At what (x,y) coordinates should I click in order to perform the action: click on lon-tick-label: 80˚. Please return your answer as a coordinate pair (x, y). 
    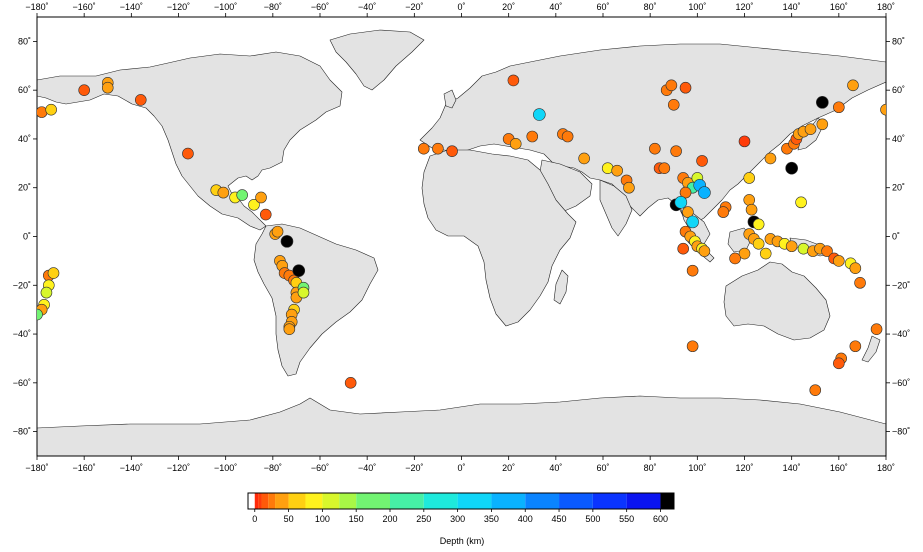
    Looking at the image, I should click on (650, 7).